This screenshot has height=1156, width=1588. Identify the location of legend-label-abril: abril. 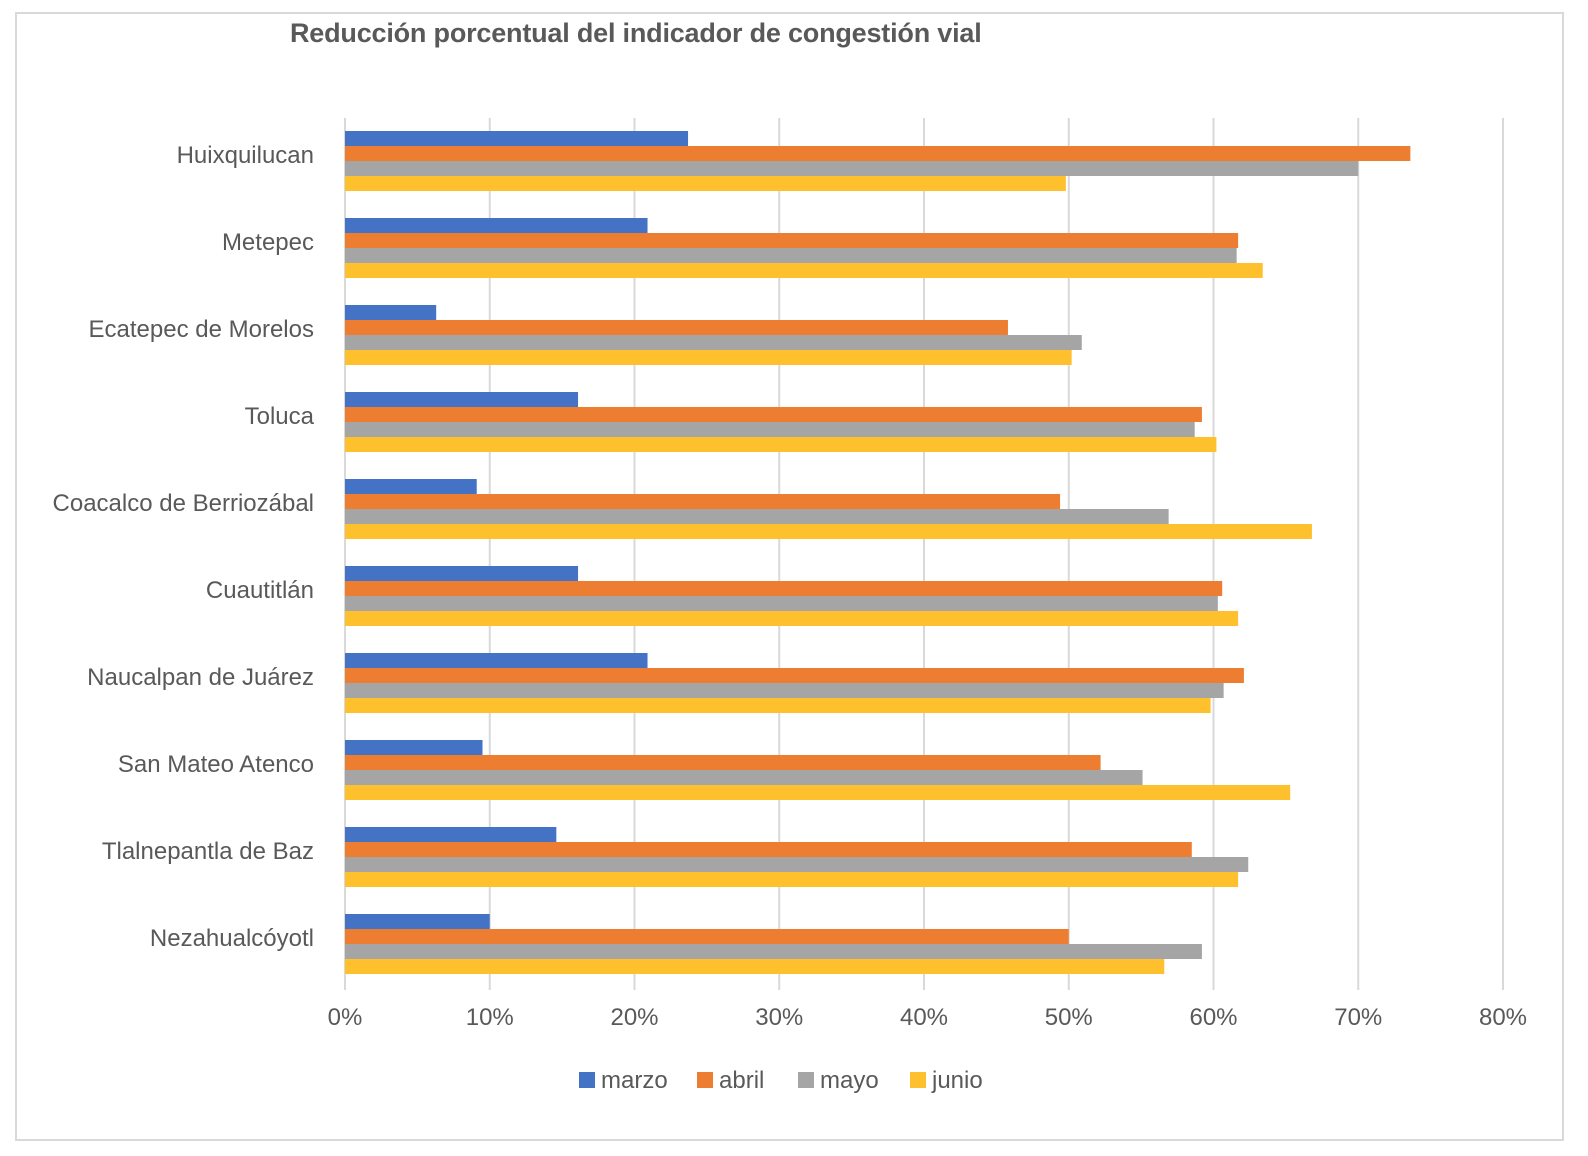
(741, 1080).